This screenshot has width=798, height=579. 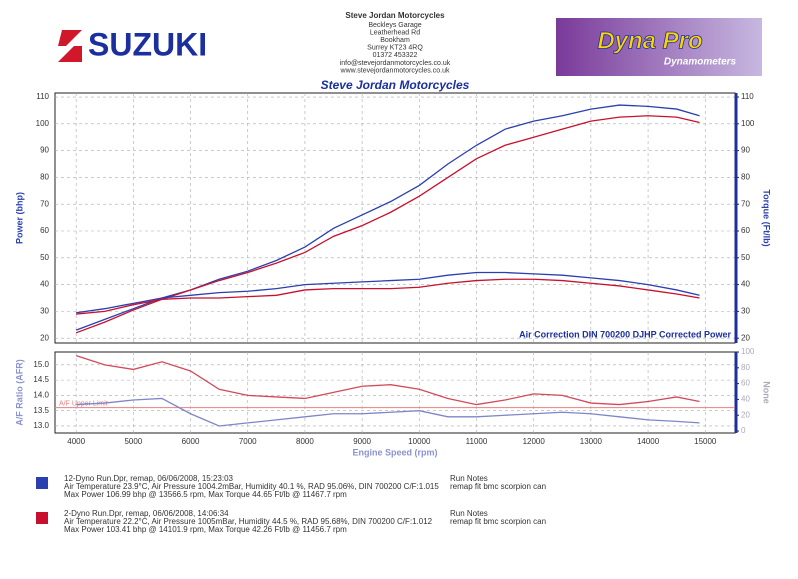 What do you see at coordinates (395, 63) in the screenshot?
I see `address-line: info@stevejordanmotorcycles.co.uk` at bounding box center [395, 63].